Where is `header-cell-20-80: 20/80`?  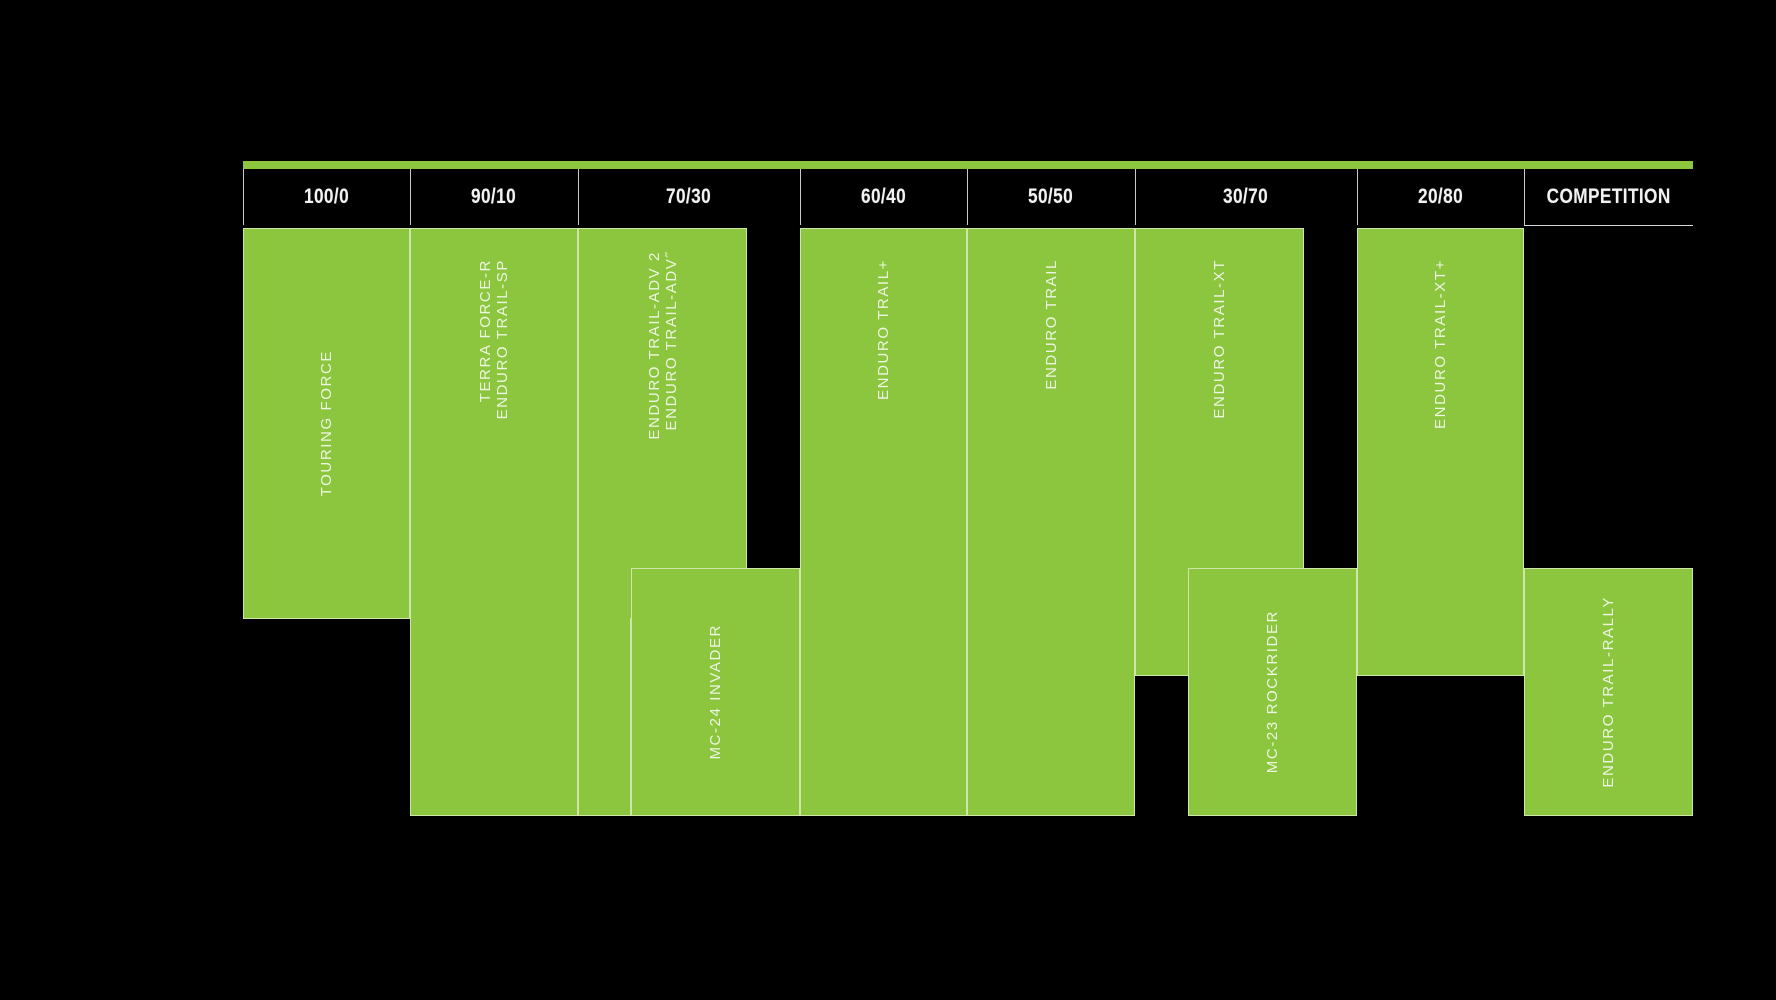 header-cell-20-80: 20/80 is located at coordinates (1440, 197).